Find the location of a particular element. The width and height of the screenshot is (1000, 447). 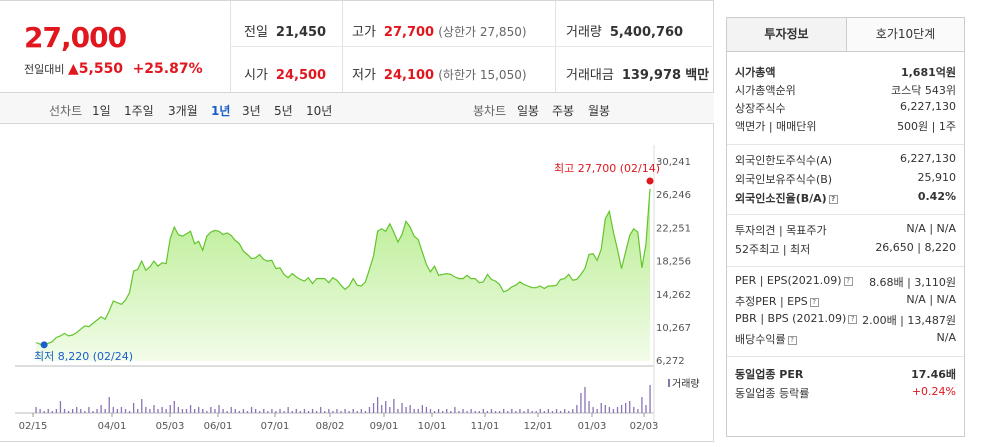

x-tick-label: 12/01 is located at coordinates (538, 426).